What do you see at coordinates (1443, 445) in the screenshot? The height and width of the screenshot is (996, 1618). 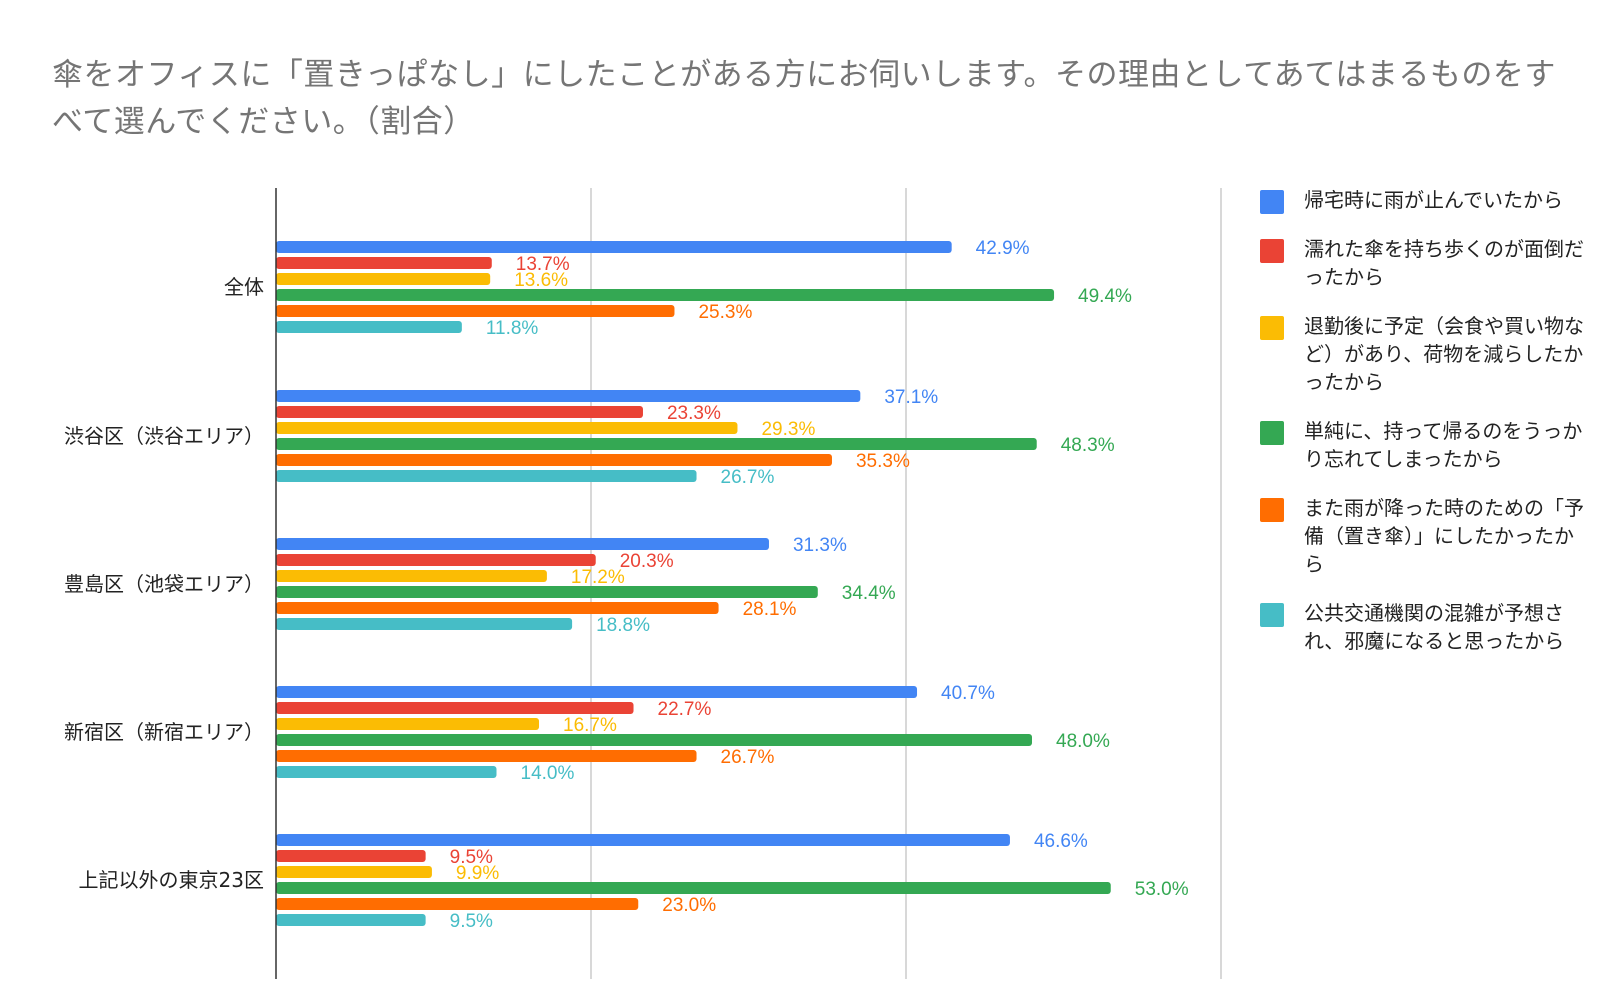 I see `legend-label: 単純に、持って帰るのをうっかり忘れてしまったから` at bounding box center [1443, 445].